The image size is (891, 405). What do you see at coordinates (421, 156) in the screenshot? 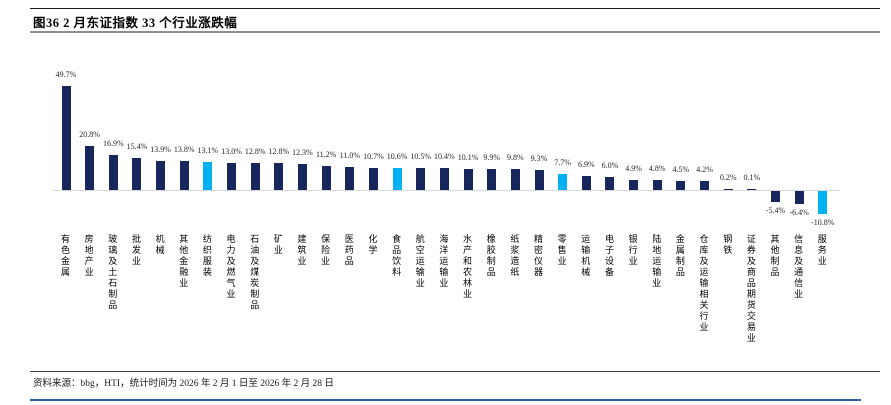
I see `bar-value-label: 10.5%` at bounding box center [421, 156].